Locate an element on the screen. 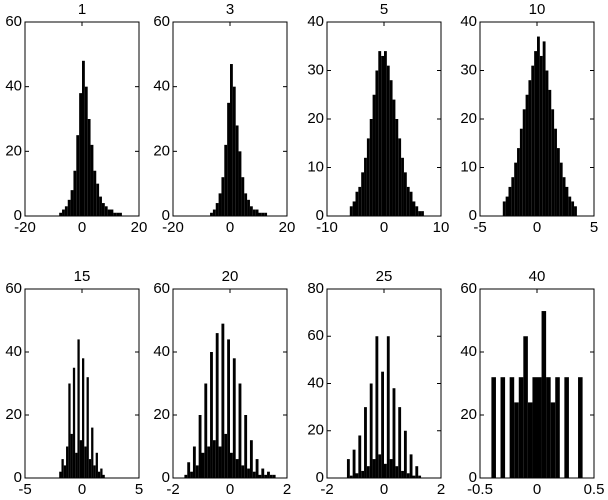 Image resolution: width=608 pixels, height=500 pixels. subplot-title: 15 is located at coordinates (82, 276).